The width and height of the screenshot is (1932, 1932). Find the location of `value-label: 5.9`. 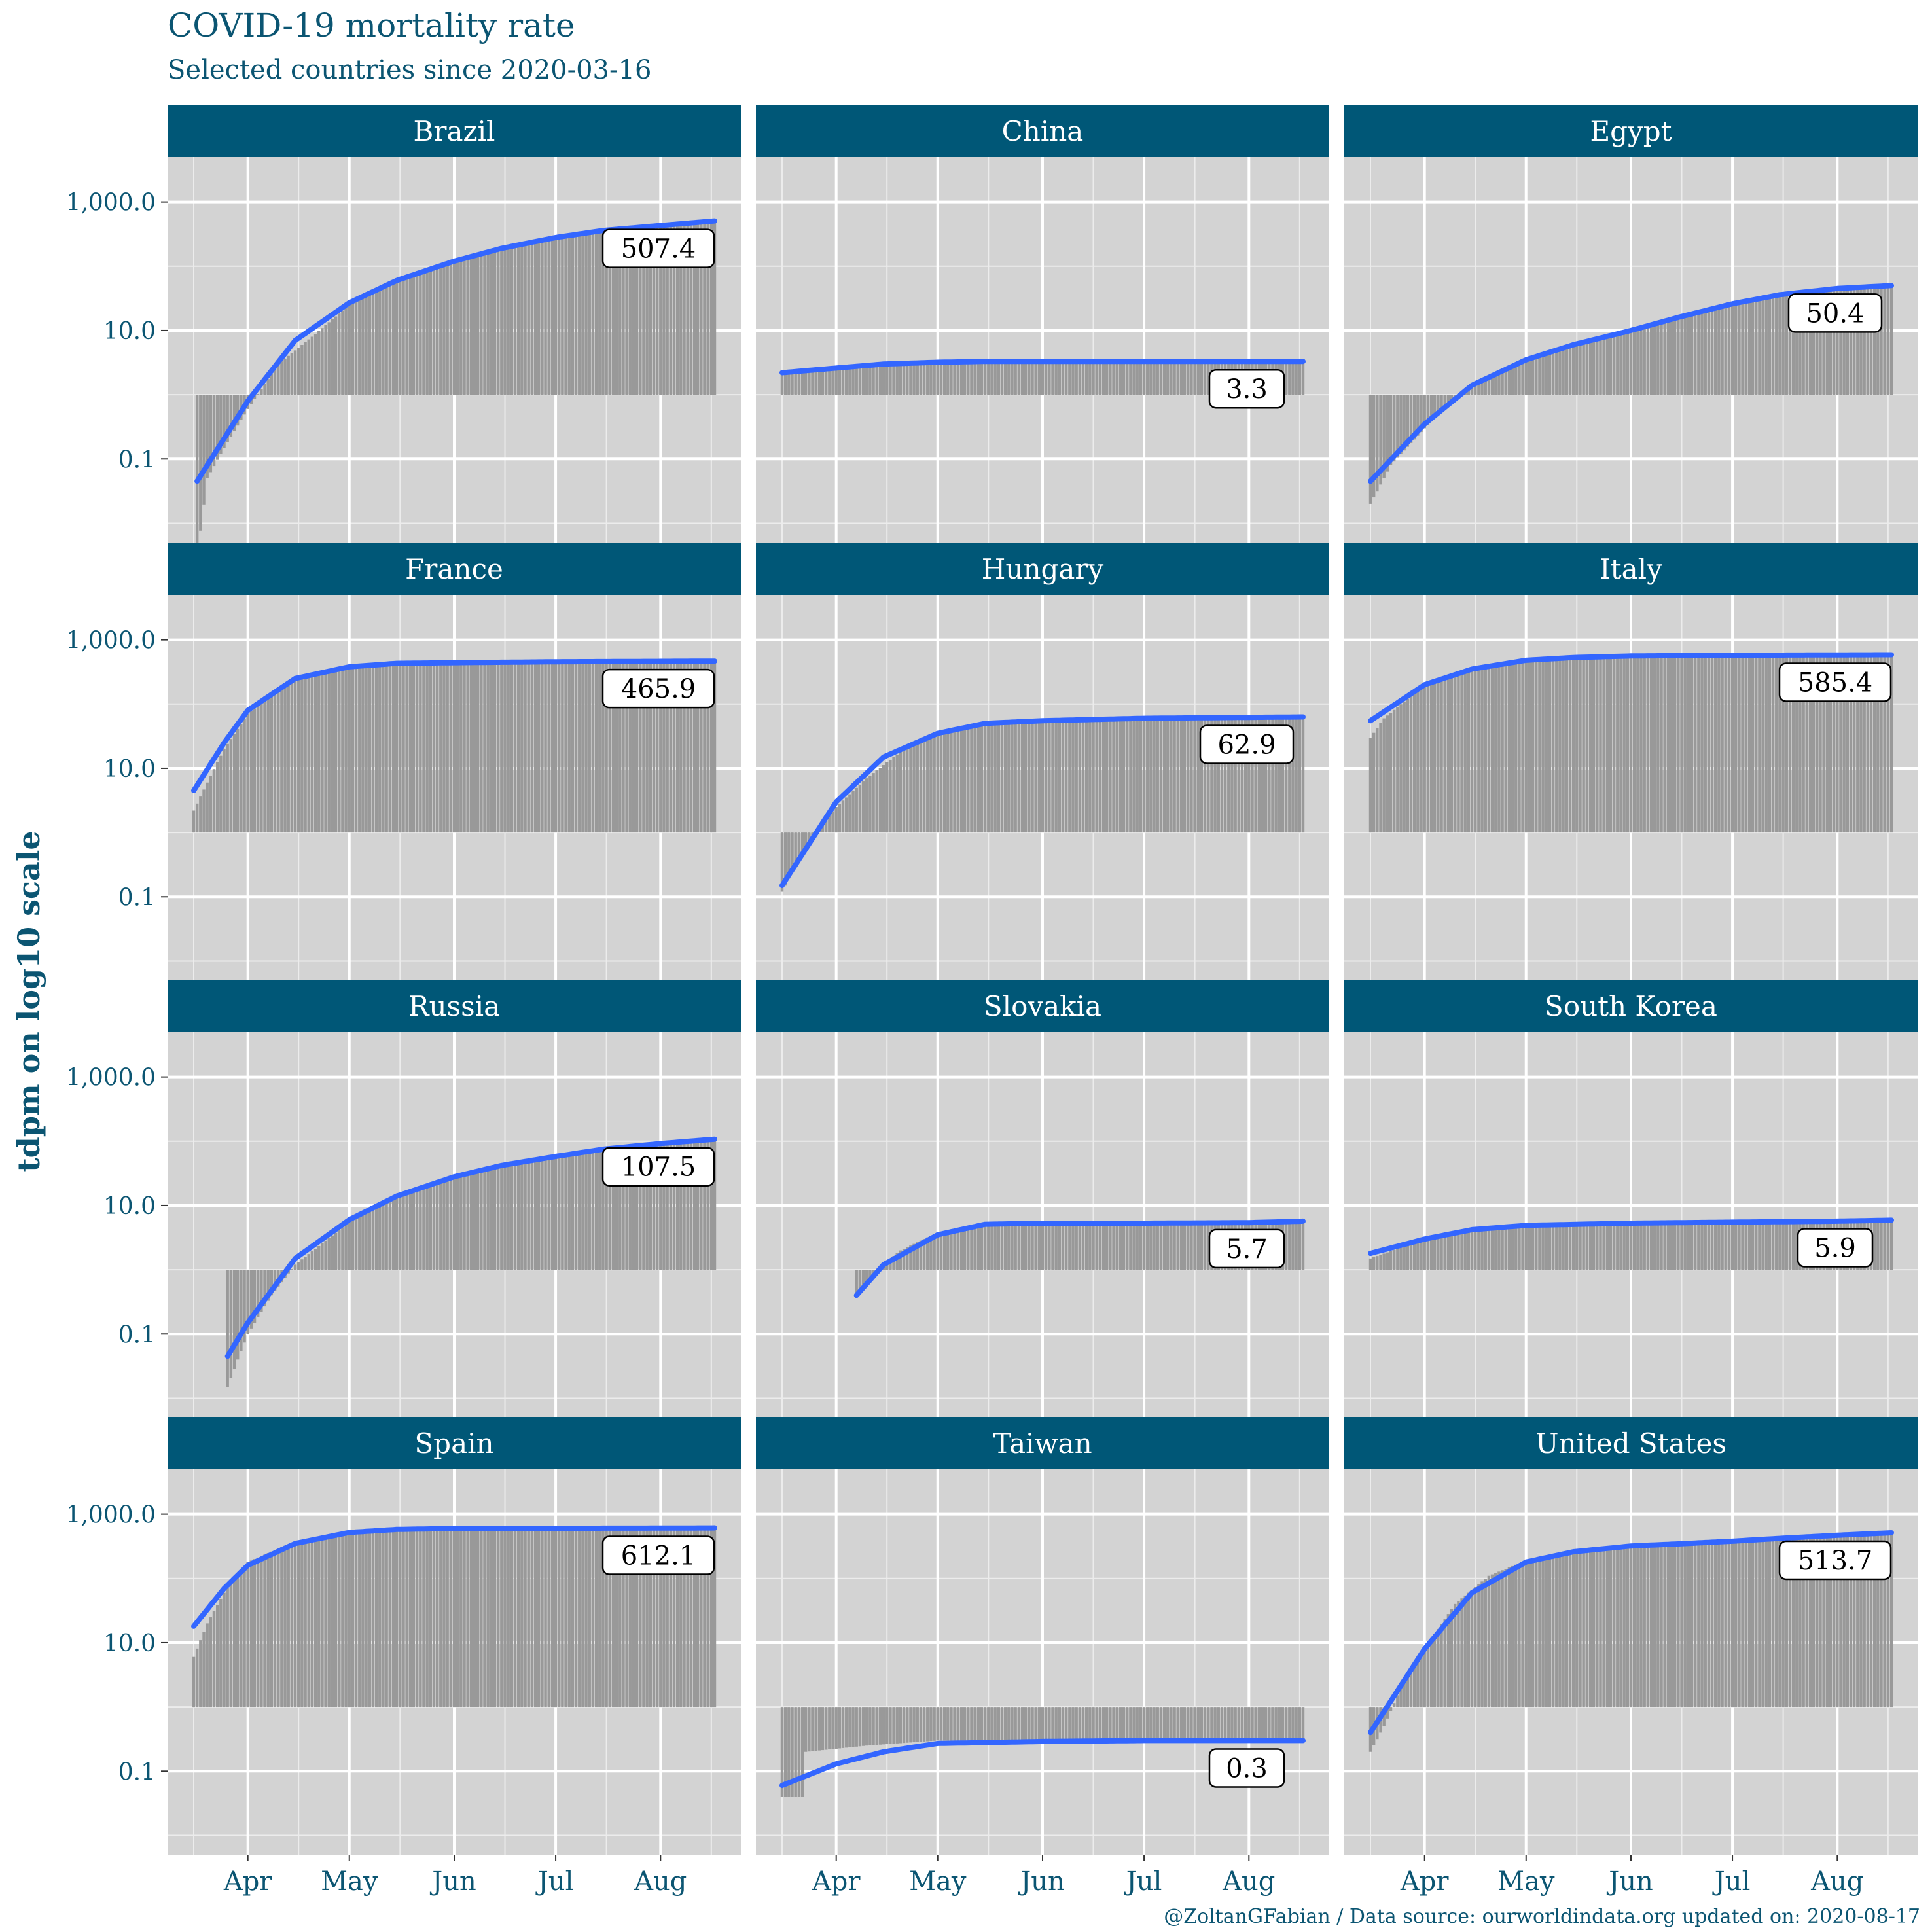

value-label: 5.9 is located at coordinates (1835, 1248).